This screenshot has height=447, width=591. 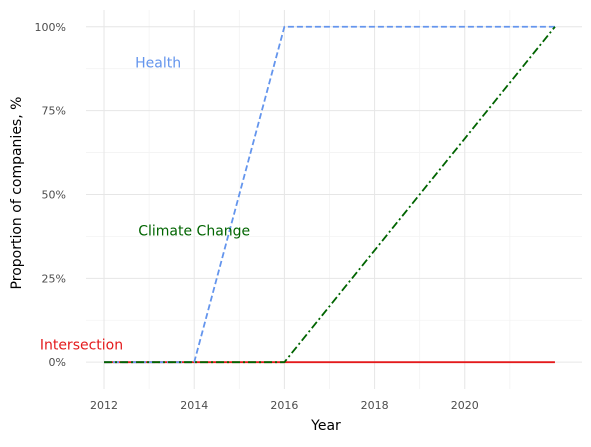 What do you see at coordinates (54, 111) in the screenshot?
I see `y-tick-label: 75%` at bounding box center [54, 111].